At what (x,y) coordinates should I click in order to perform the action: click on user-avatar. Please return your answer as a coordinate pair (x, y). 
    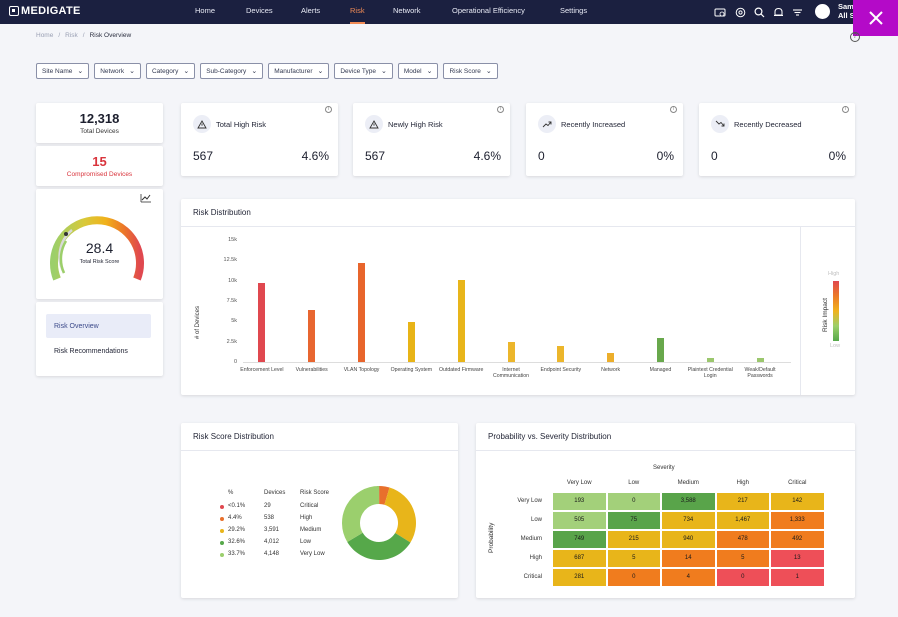
    Looking at the image, I should click on (822, 11).